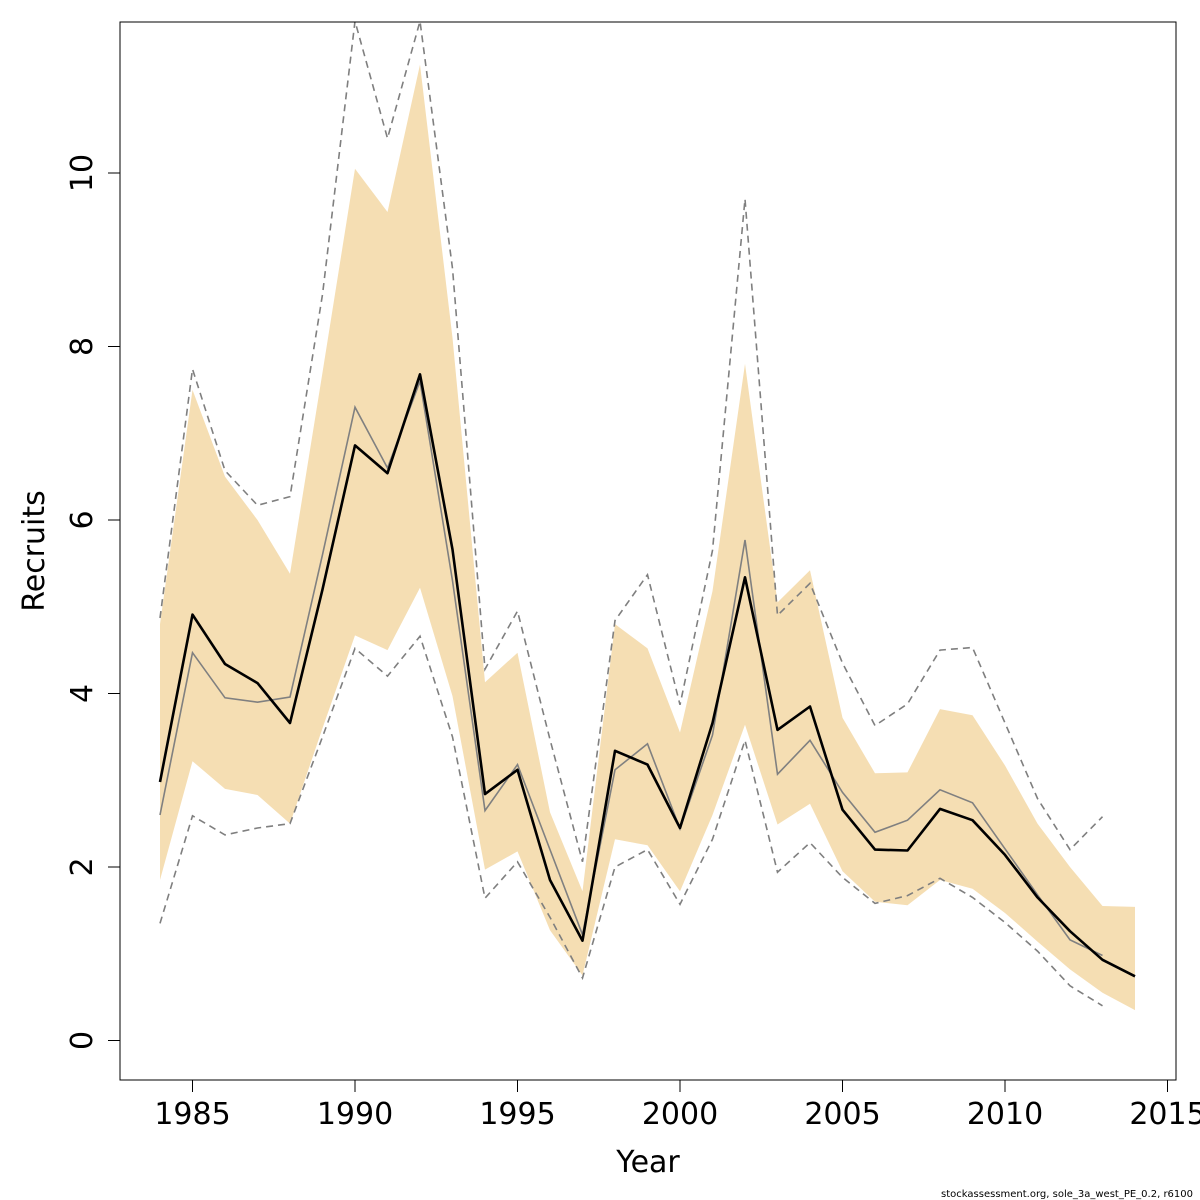 This screenshot has height=1200, width=1200. I want to click on x-tick-label: 2010, so click(1005, 1114).